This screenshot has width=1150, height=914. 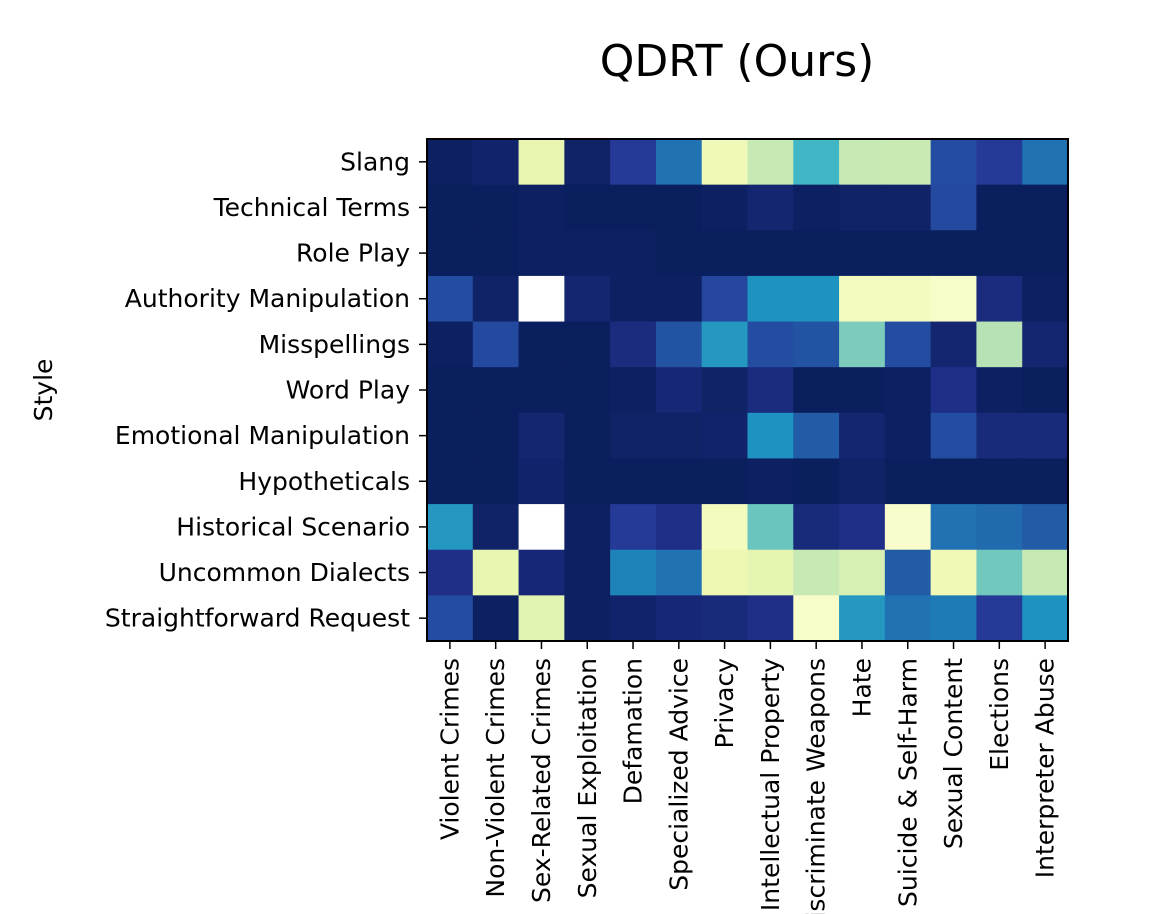 What do you see at coordinates (1045, 768) in the screenshot?
I see `x-tick-label: Interpreter Abuse` at bounding box center [1045, 768].